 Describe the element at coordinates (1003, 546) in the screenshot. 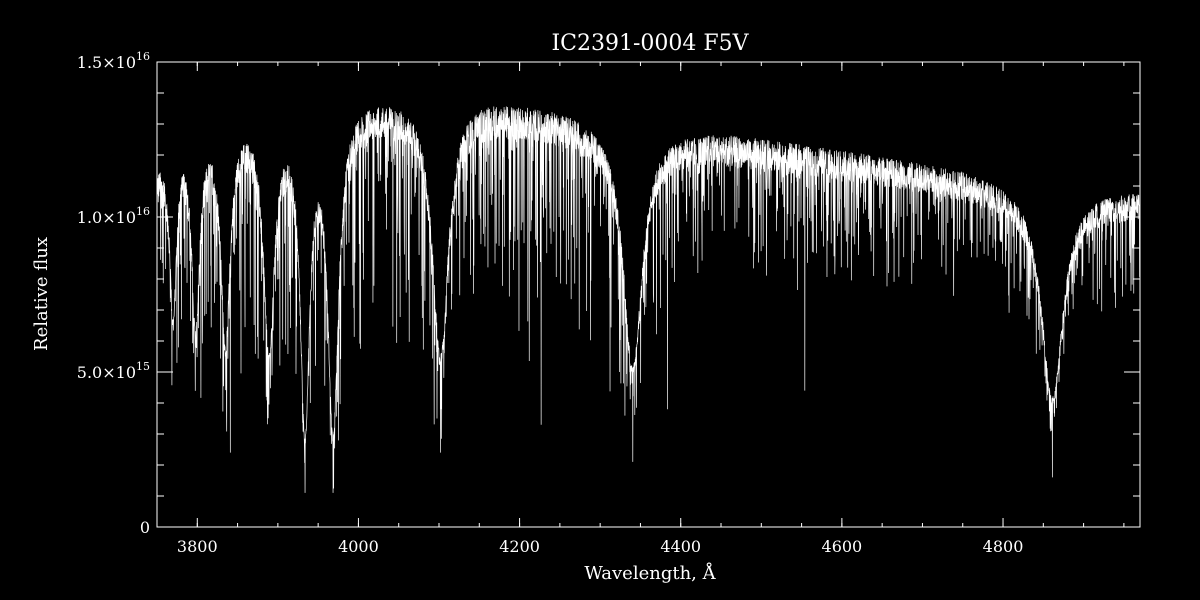

I see `x-tick-label: 4800` at that location.